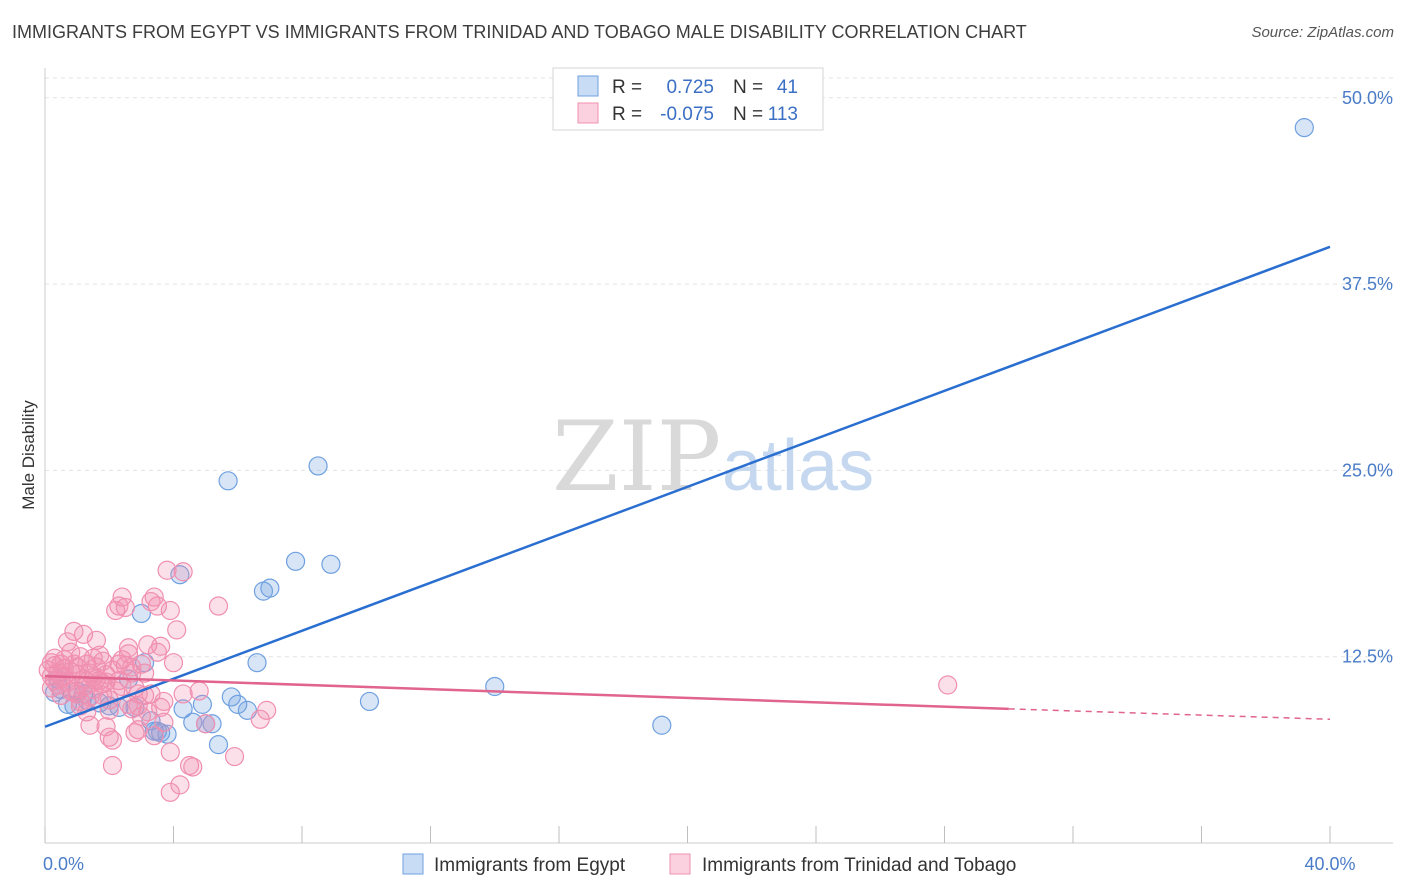 The width and height of the screenshot is (1406, 892). I want to click on source-label: Source: ZipAtlas.com, so click(1322, 32).